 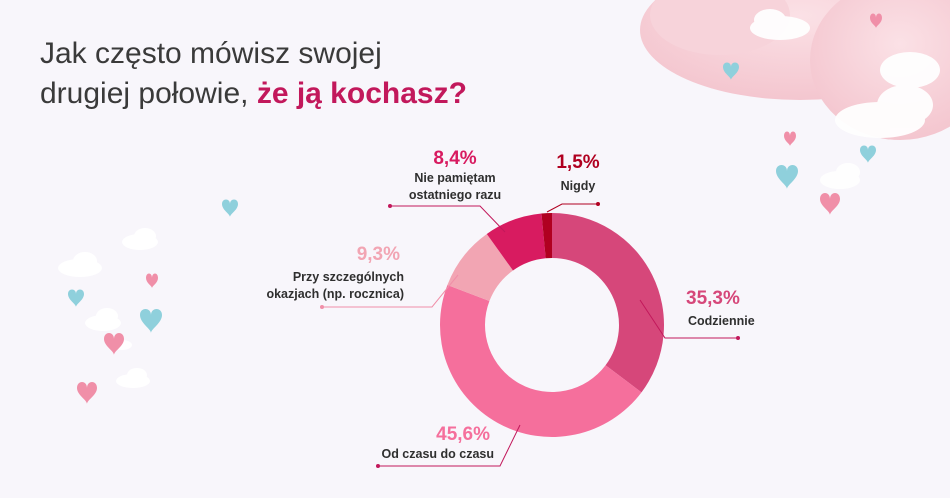 What do you see at coordinates (455, 158) in the screenshot?
I see `value-label-nie: 8,4%` at bounding box center [455, 158].